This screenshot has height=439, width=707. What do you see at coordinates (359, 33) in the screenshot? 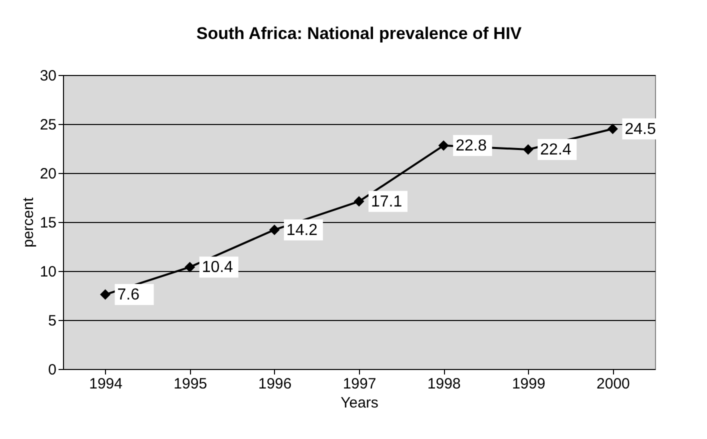
I see `chart-title: South Africa: National prevalence of HIV` at bounding box center [359, 33].